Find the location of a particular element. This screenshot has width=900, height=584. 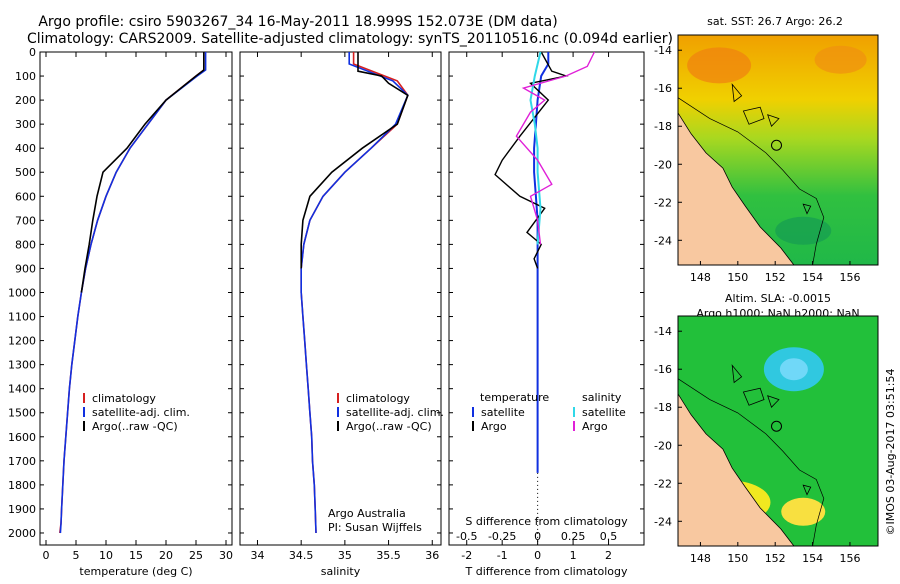

depth-tick-label: 500 is located at coordinates (25, 172).